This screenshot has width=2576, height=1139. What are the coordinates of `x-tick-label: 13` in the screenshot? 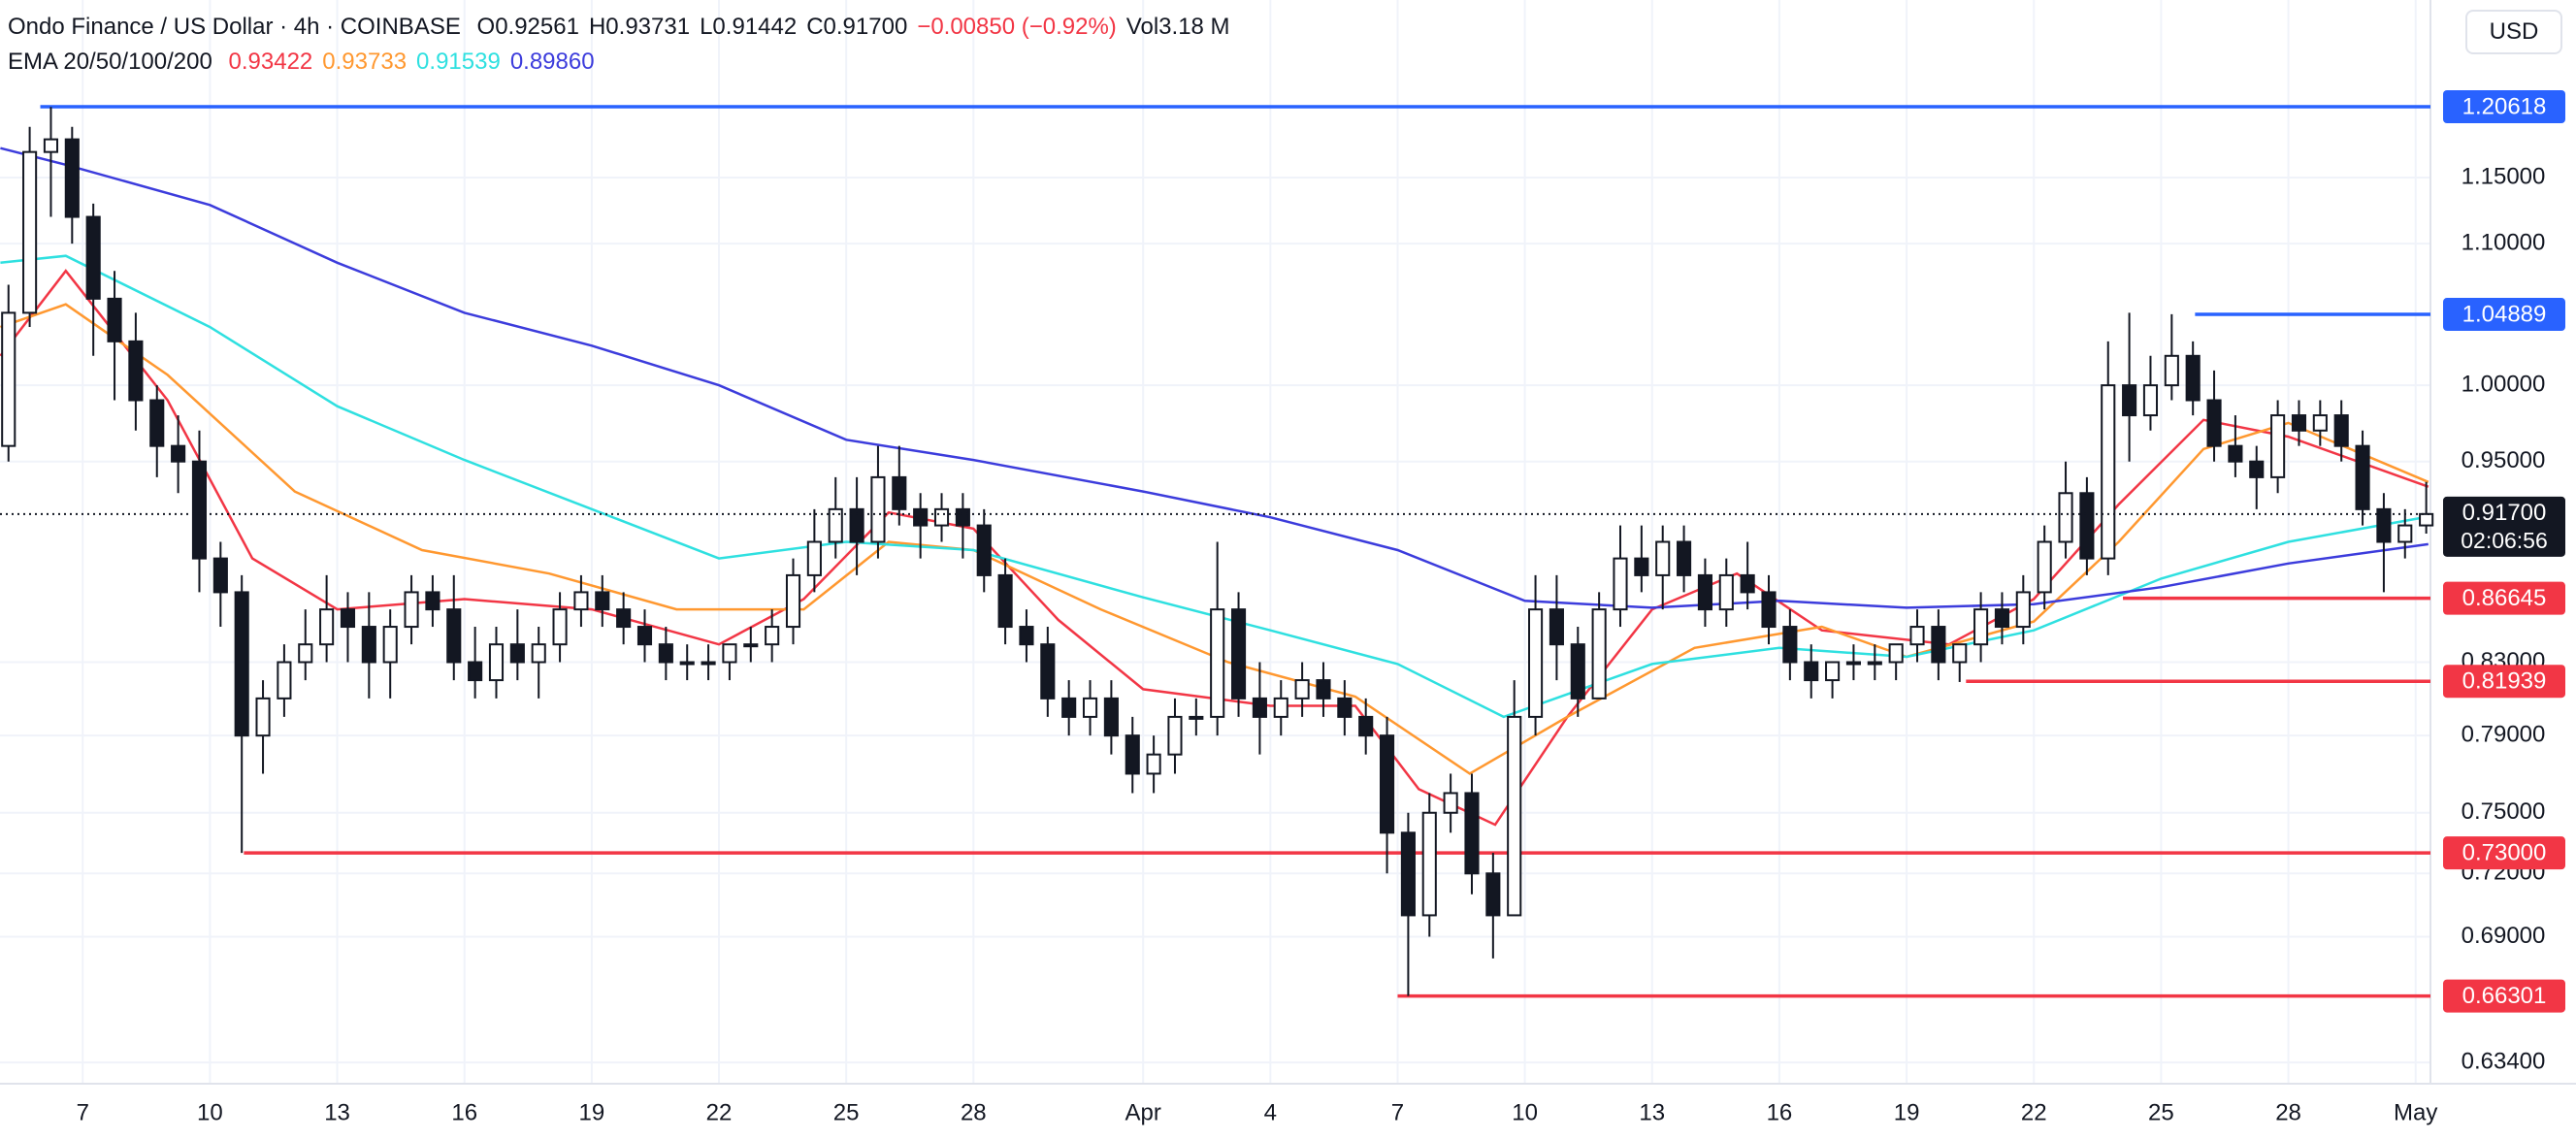 It's located at (337, 1112).